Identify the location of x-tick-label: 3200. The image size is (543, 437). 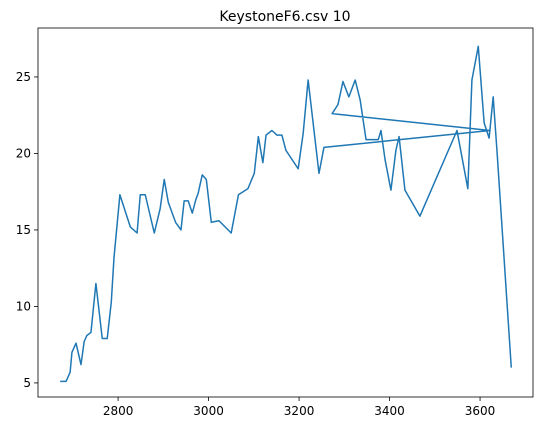
(299, 411).